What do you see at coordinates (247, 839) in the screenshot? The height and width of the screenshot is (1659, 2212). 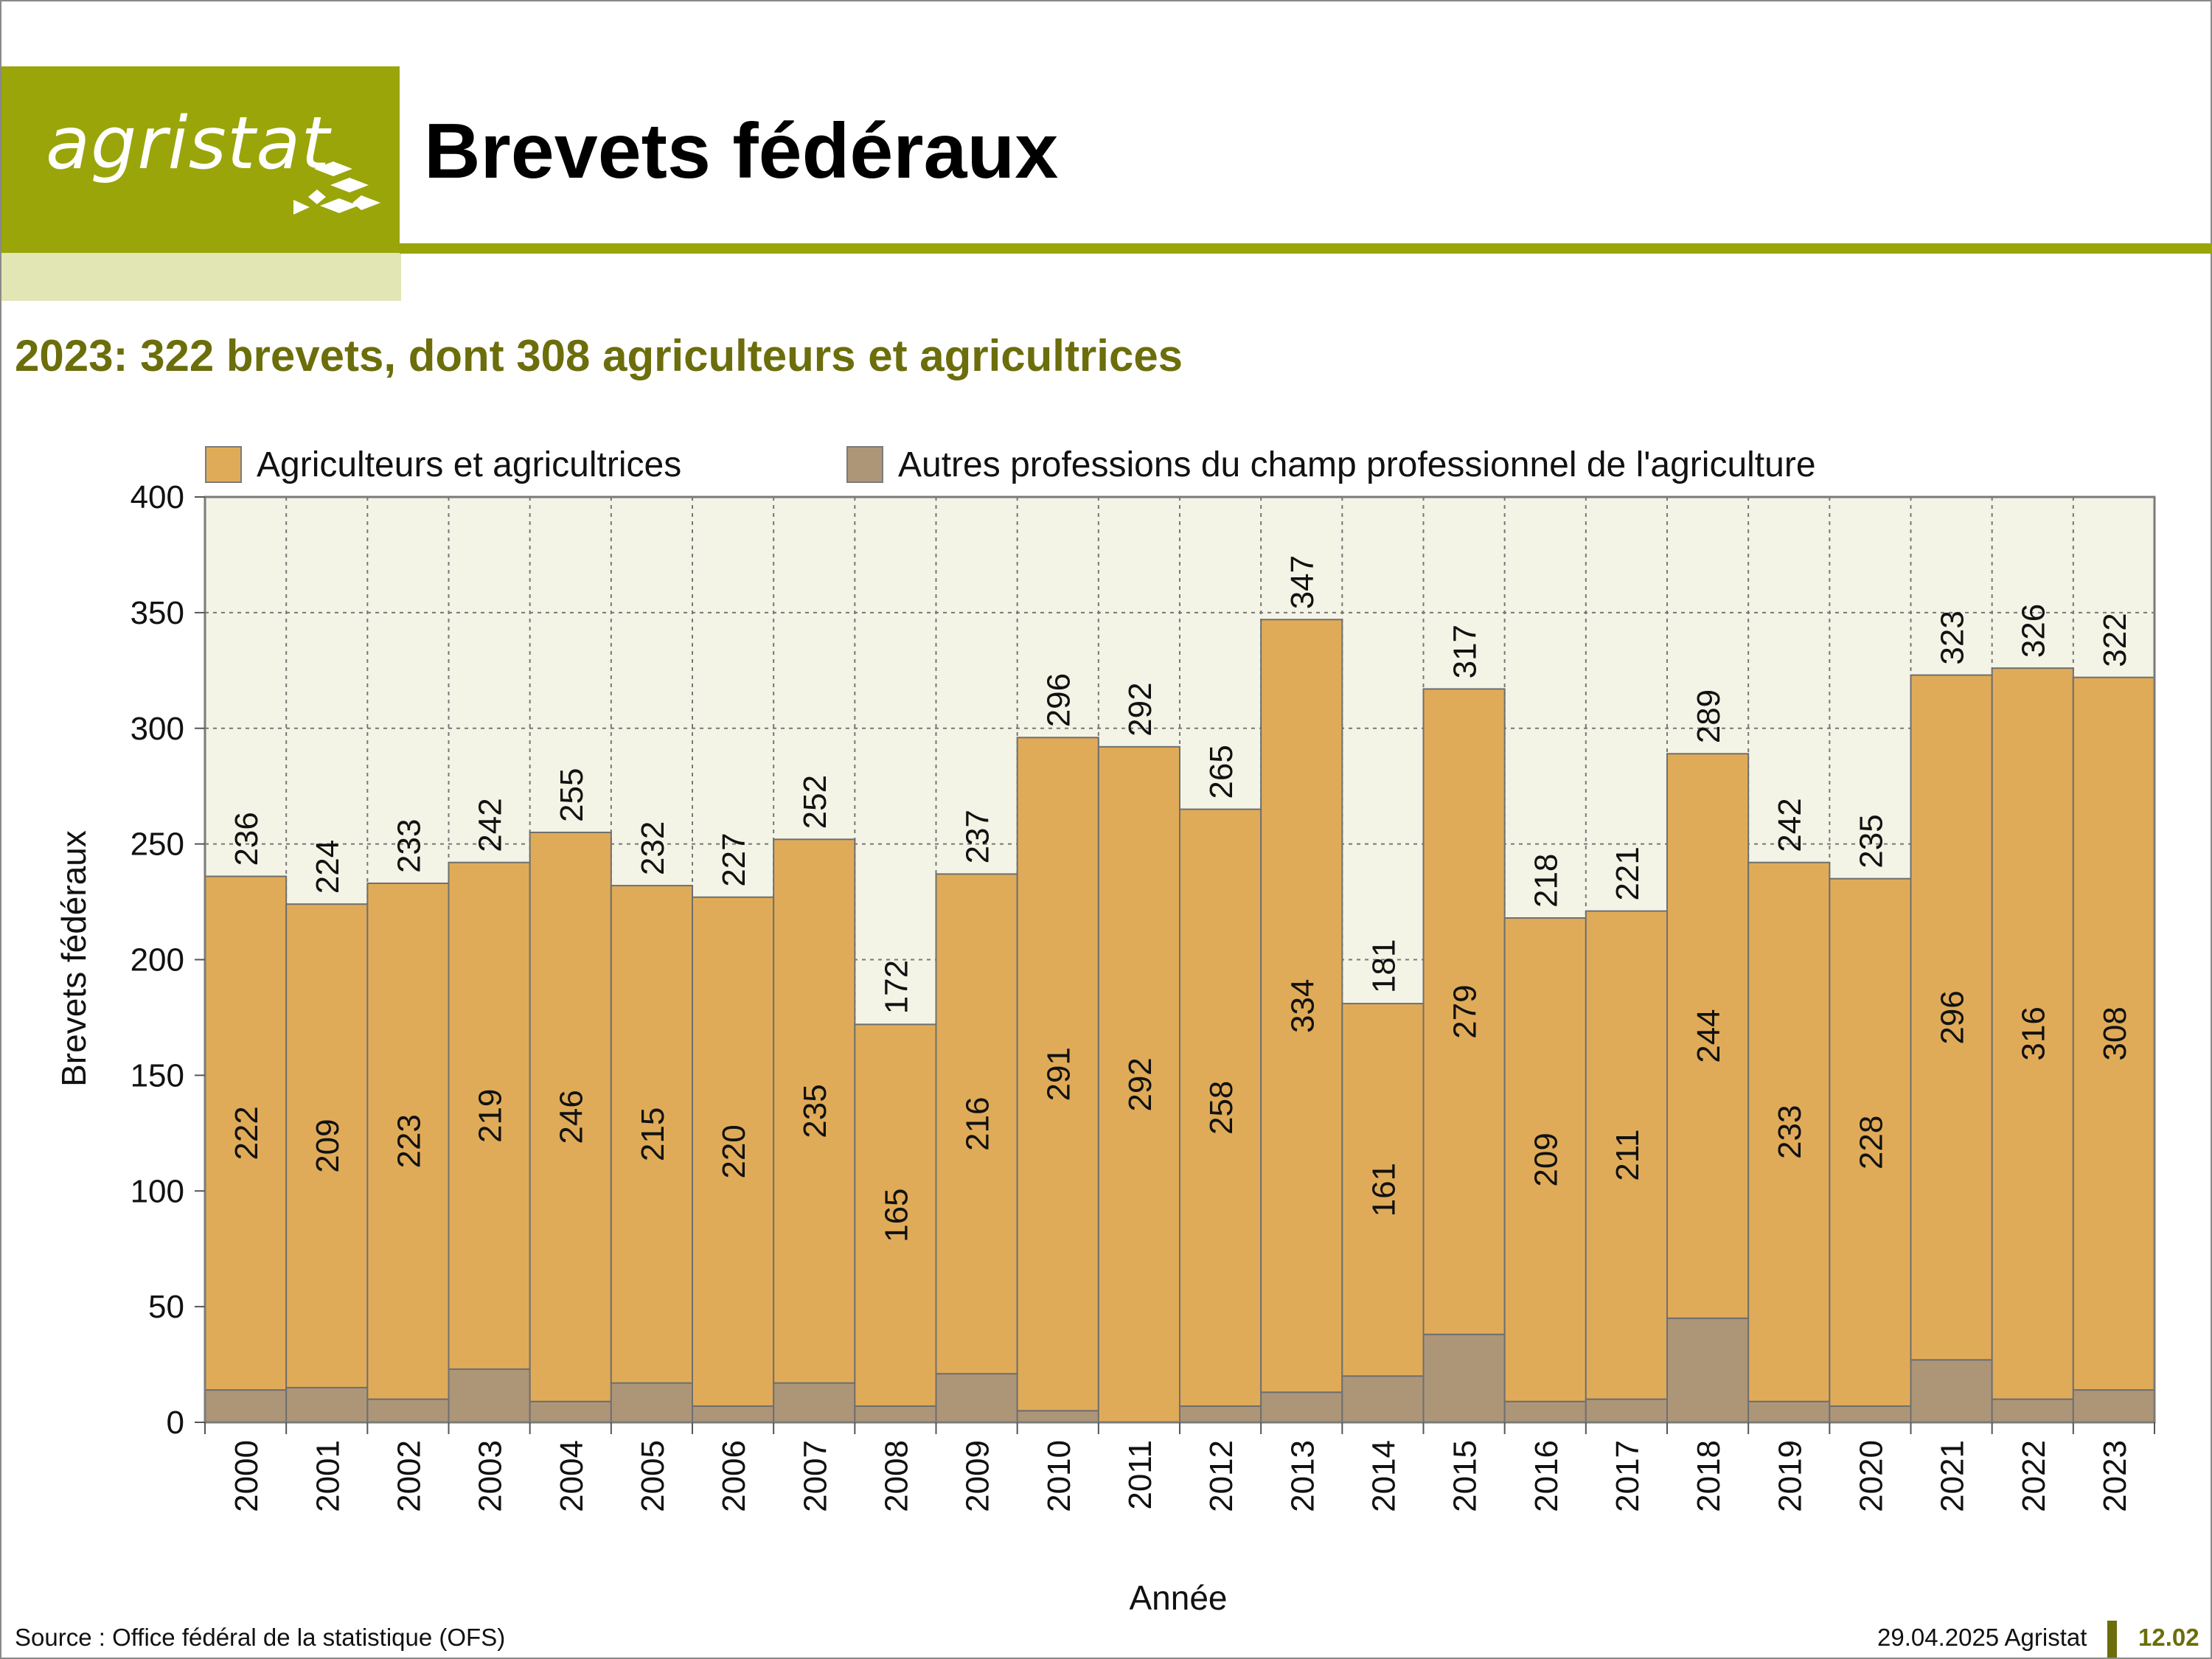 I see `total-label: 236` at bounding box center [247, 839].